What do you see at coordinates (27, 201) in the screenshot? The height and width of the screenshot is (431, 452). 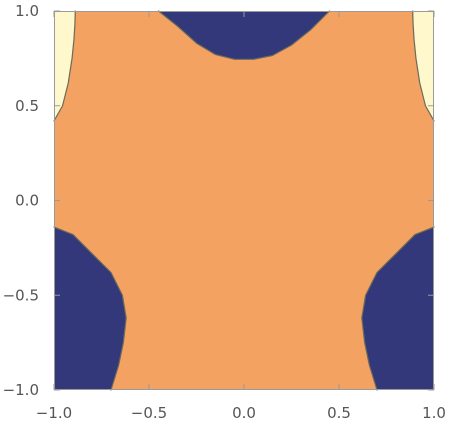 I see `y-tick-label: 0.0` at bounding box center [27, 201].